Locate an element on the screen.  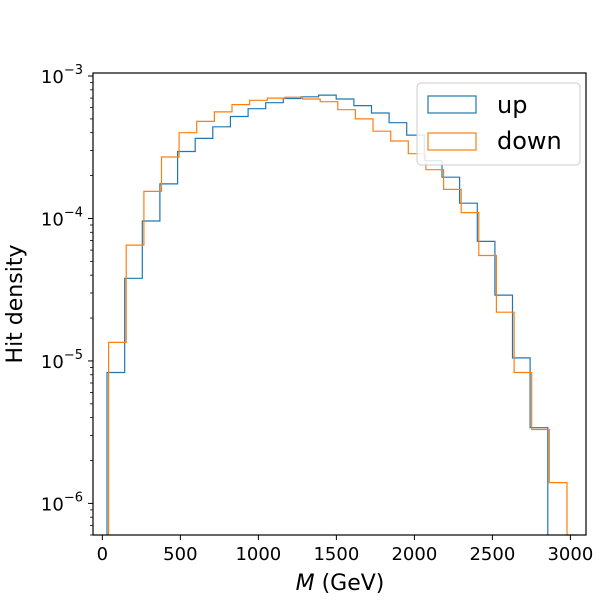
x-tick-label: 2500 is located at coordinates (492, 554).